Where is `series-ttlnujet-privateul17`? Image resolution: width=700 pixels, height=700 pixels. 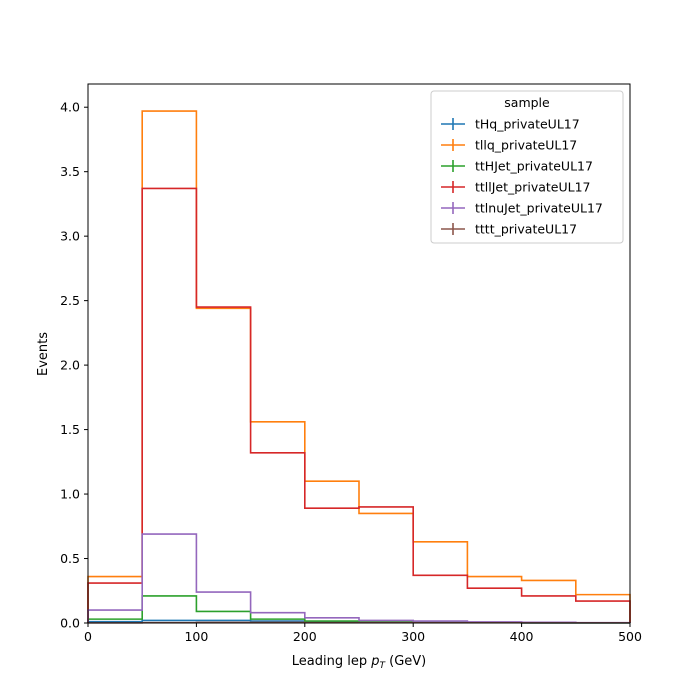
series-ttlnujet-privateul17 is located at coordinates (359, 578).